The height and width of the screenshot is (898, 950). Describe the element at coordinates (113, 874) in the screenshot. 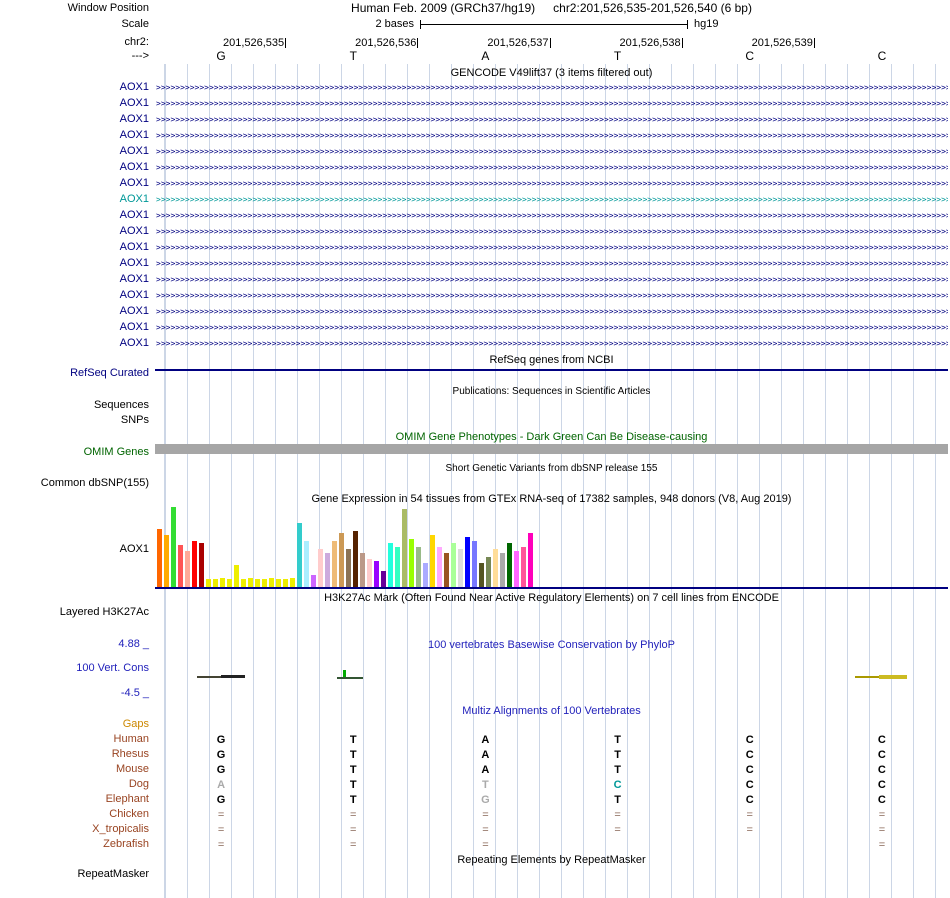

I see `repeatmasker-label: RepeatMasker` at that location.